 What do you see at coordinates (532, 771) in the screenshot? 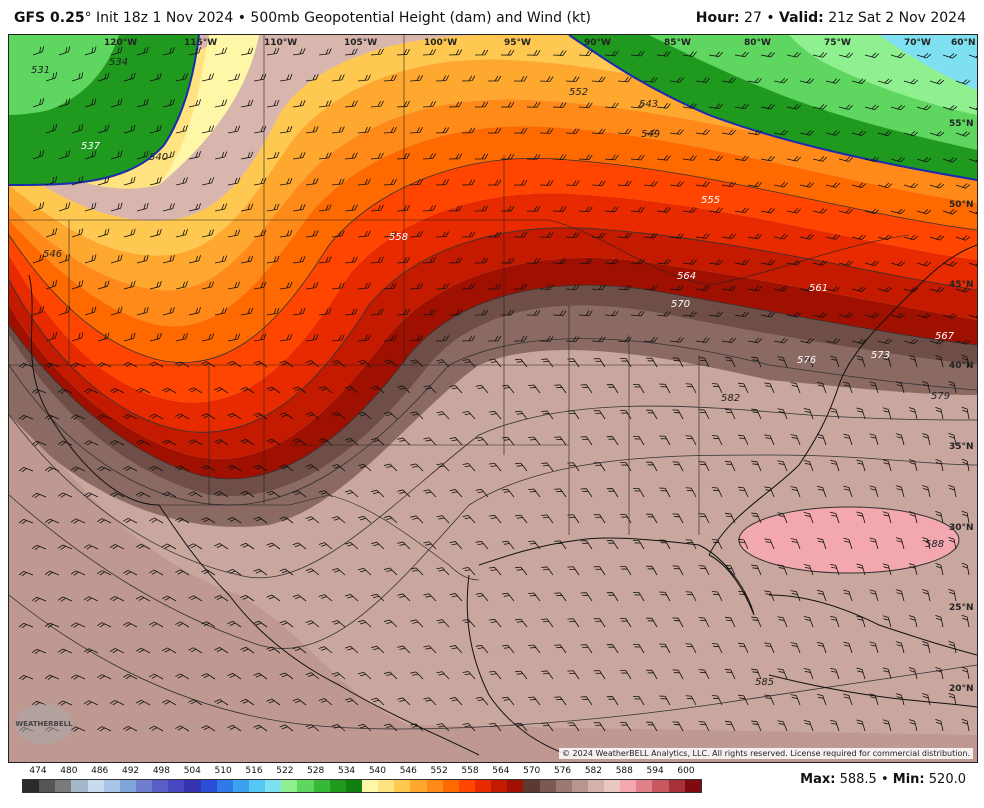
I see `legend-value: 570` at bounding box center [532, 771].